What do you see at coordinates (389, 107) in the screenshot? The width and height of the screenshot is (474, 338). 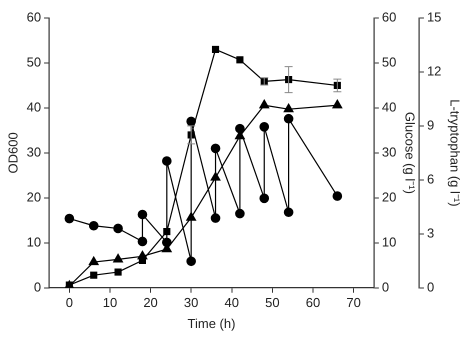 I see `y2-tick-label: 40` at bounding box center [389, 107].